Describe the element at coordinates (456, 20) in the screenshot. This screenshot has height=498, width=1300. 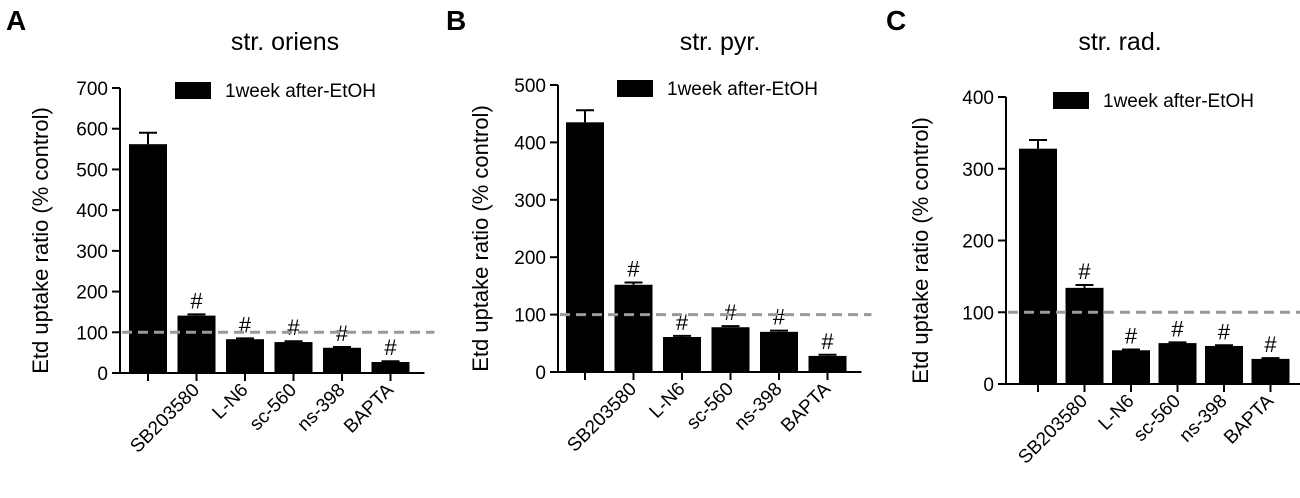
I see `panel-label: B` at that location.